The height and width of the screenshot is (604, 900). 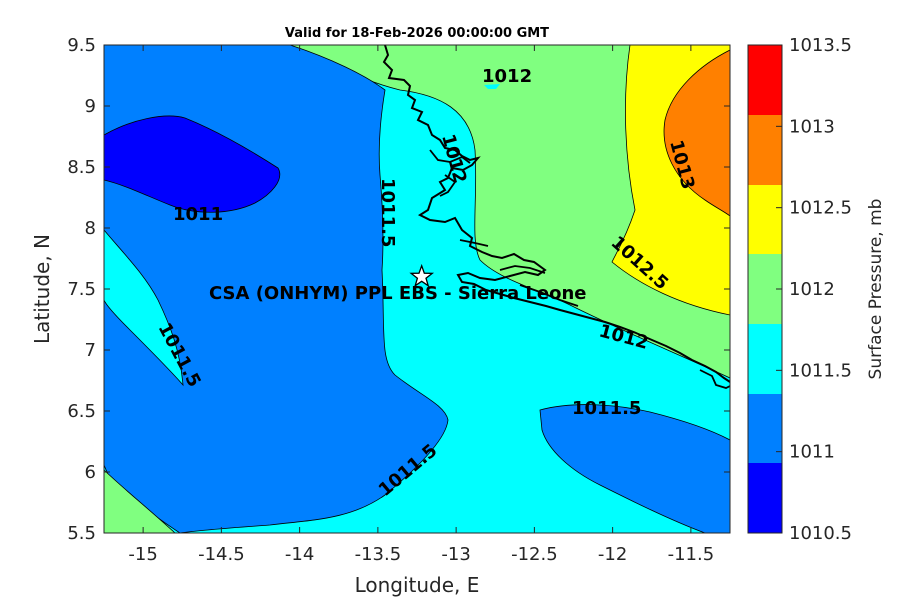 What do you see at coordinates (81, 45) in the screenshot?
I see `y-tick-label: 9.5` at bounding box center [81, 45].